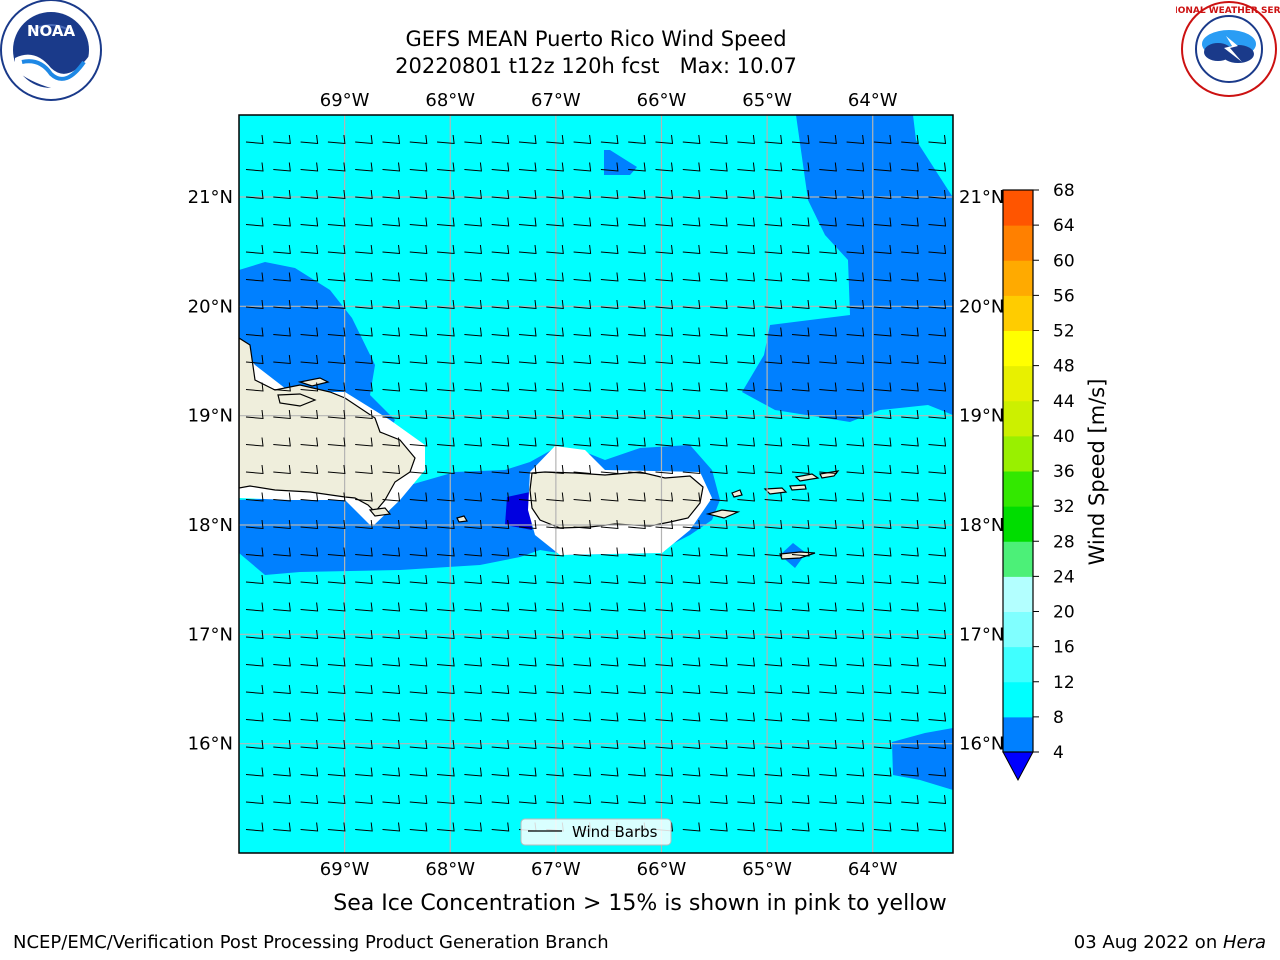  Describe the element at coordinates (737, 493) in the screenshot. I see `culebra-island` at that location.